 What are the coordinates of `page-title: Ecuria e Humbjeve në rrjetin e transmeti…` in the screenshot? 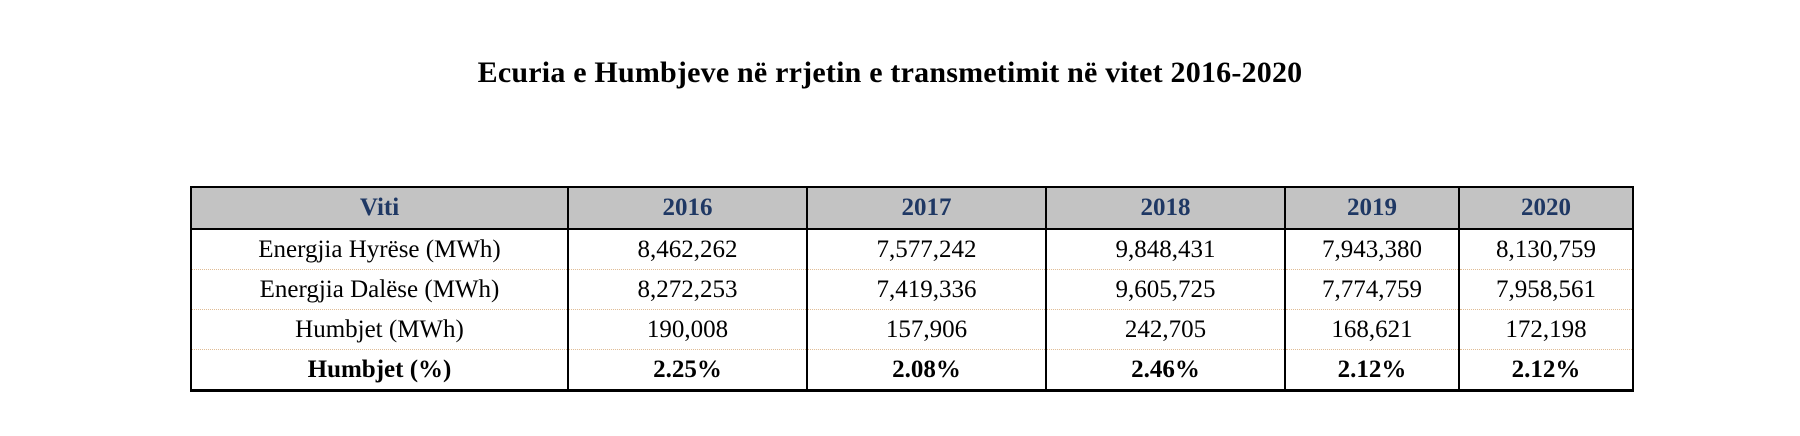 It's located at (890, 72).